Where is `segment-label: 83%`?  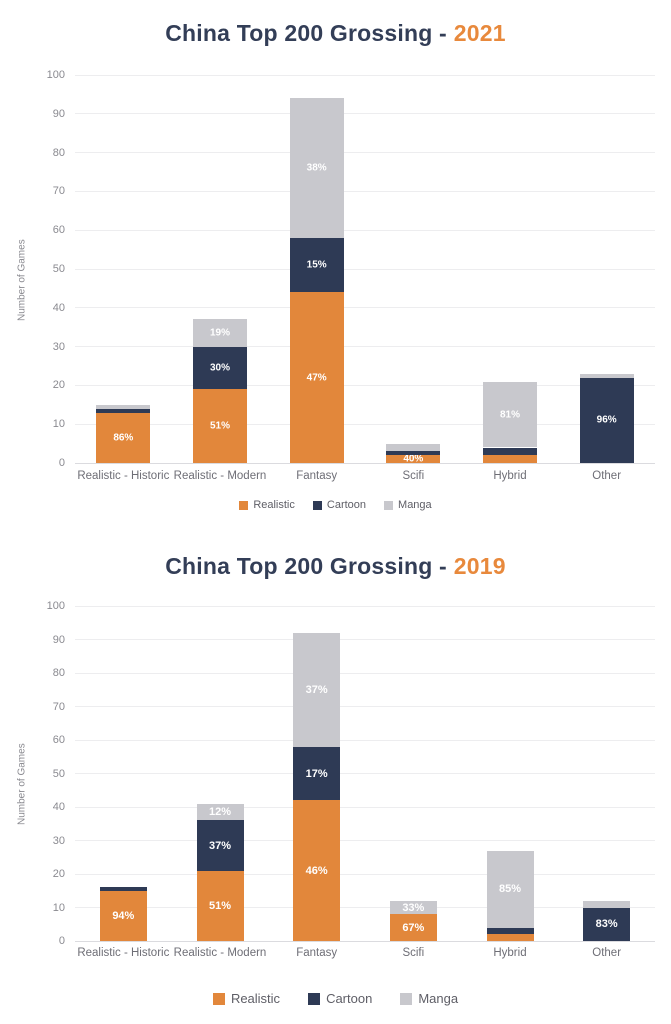
segment-label: 83% is located at coordinates (606, 924).